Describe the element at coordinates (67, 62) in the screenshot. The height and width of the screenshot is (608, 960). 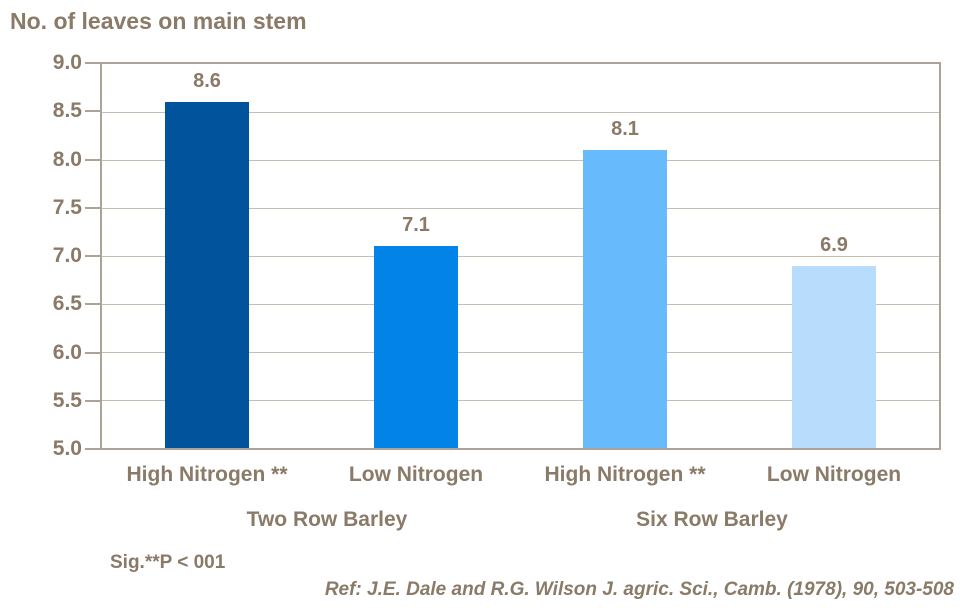
I see `y-axis-tick-label: 9.0` at that location.